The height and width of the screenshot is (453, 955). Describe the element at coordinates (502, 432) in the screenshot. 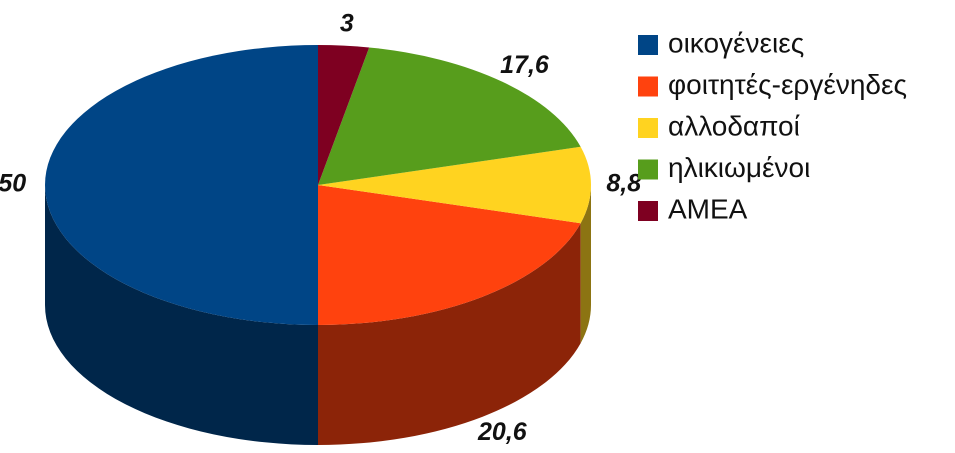

I see `value-label: 20,6` at that location.